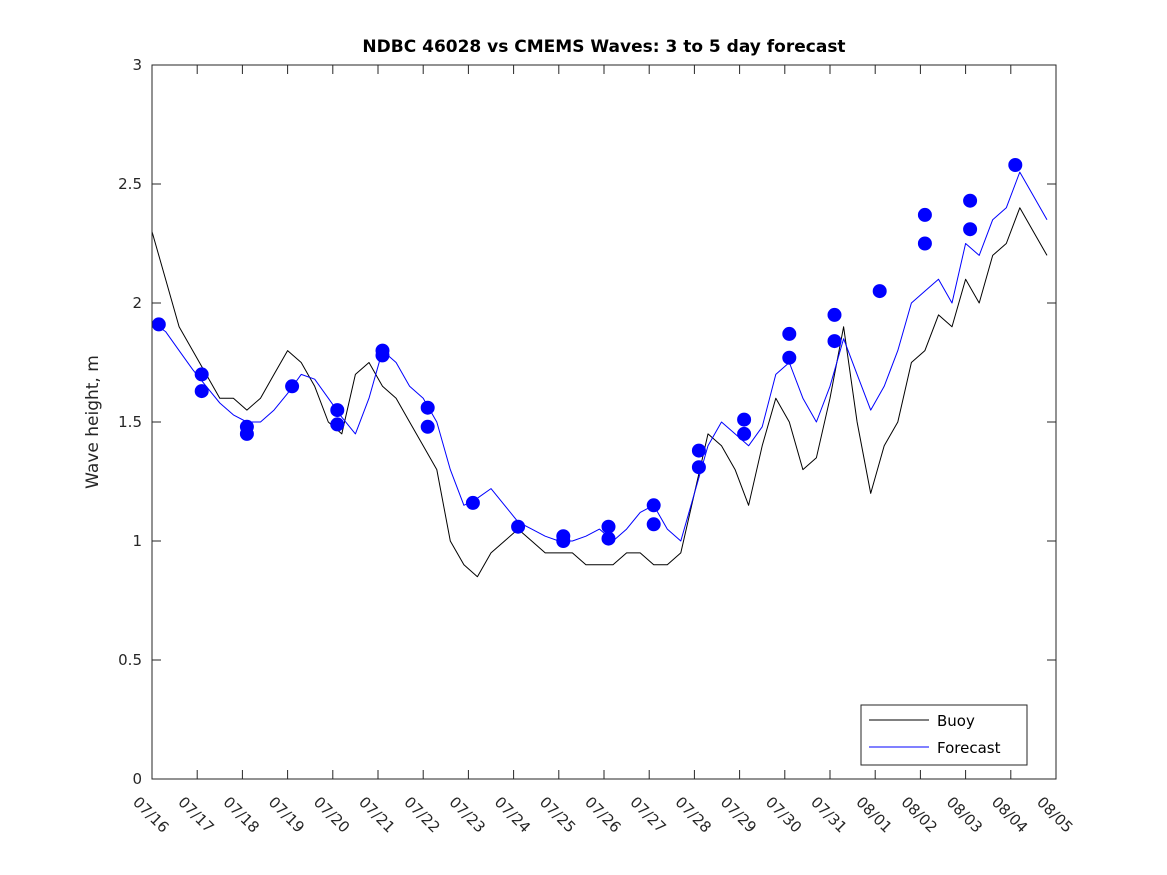  I want to click on legend-buoy-label: Buoy, so click(956, 721).